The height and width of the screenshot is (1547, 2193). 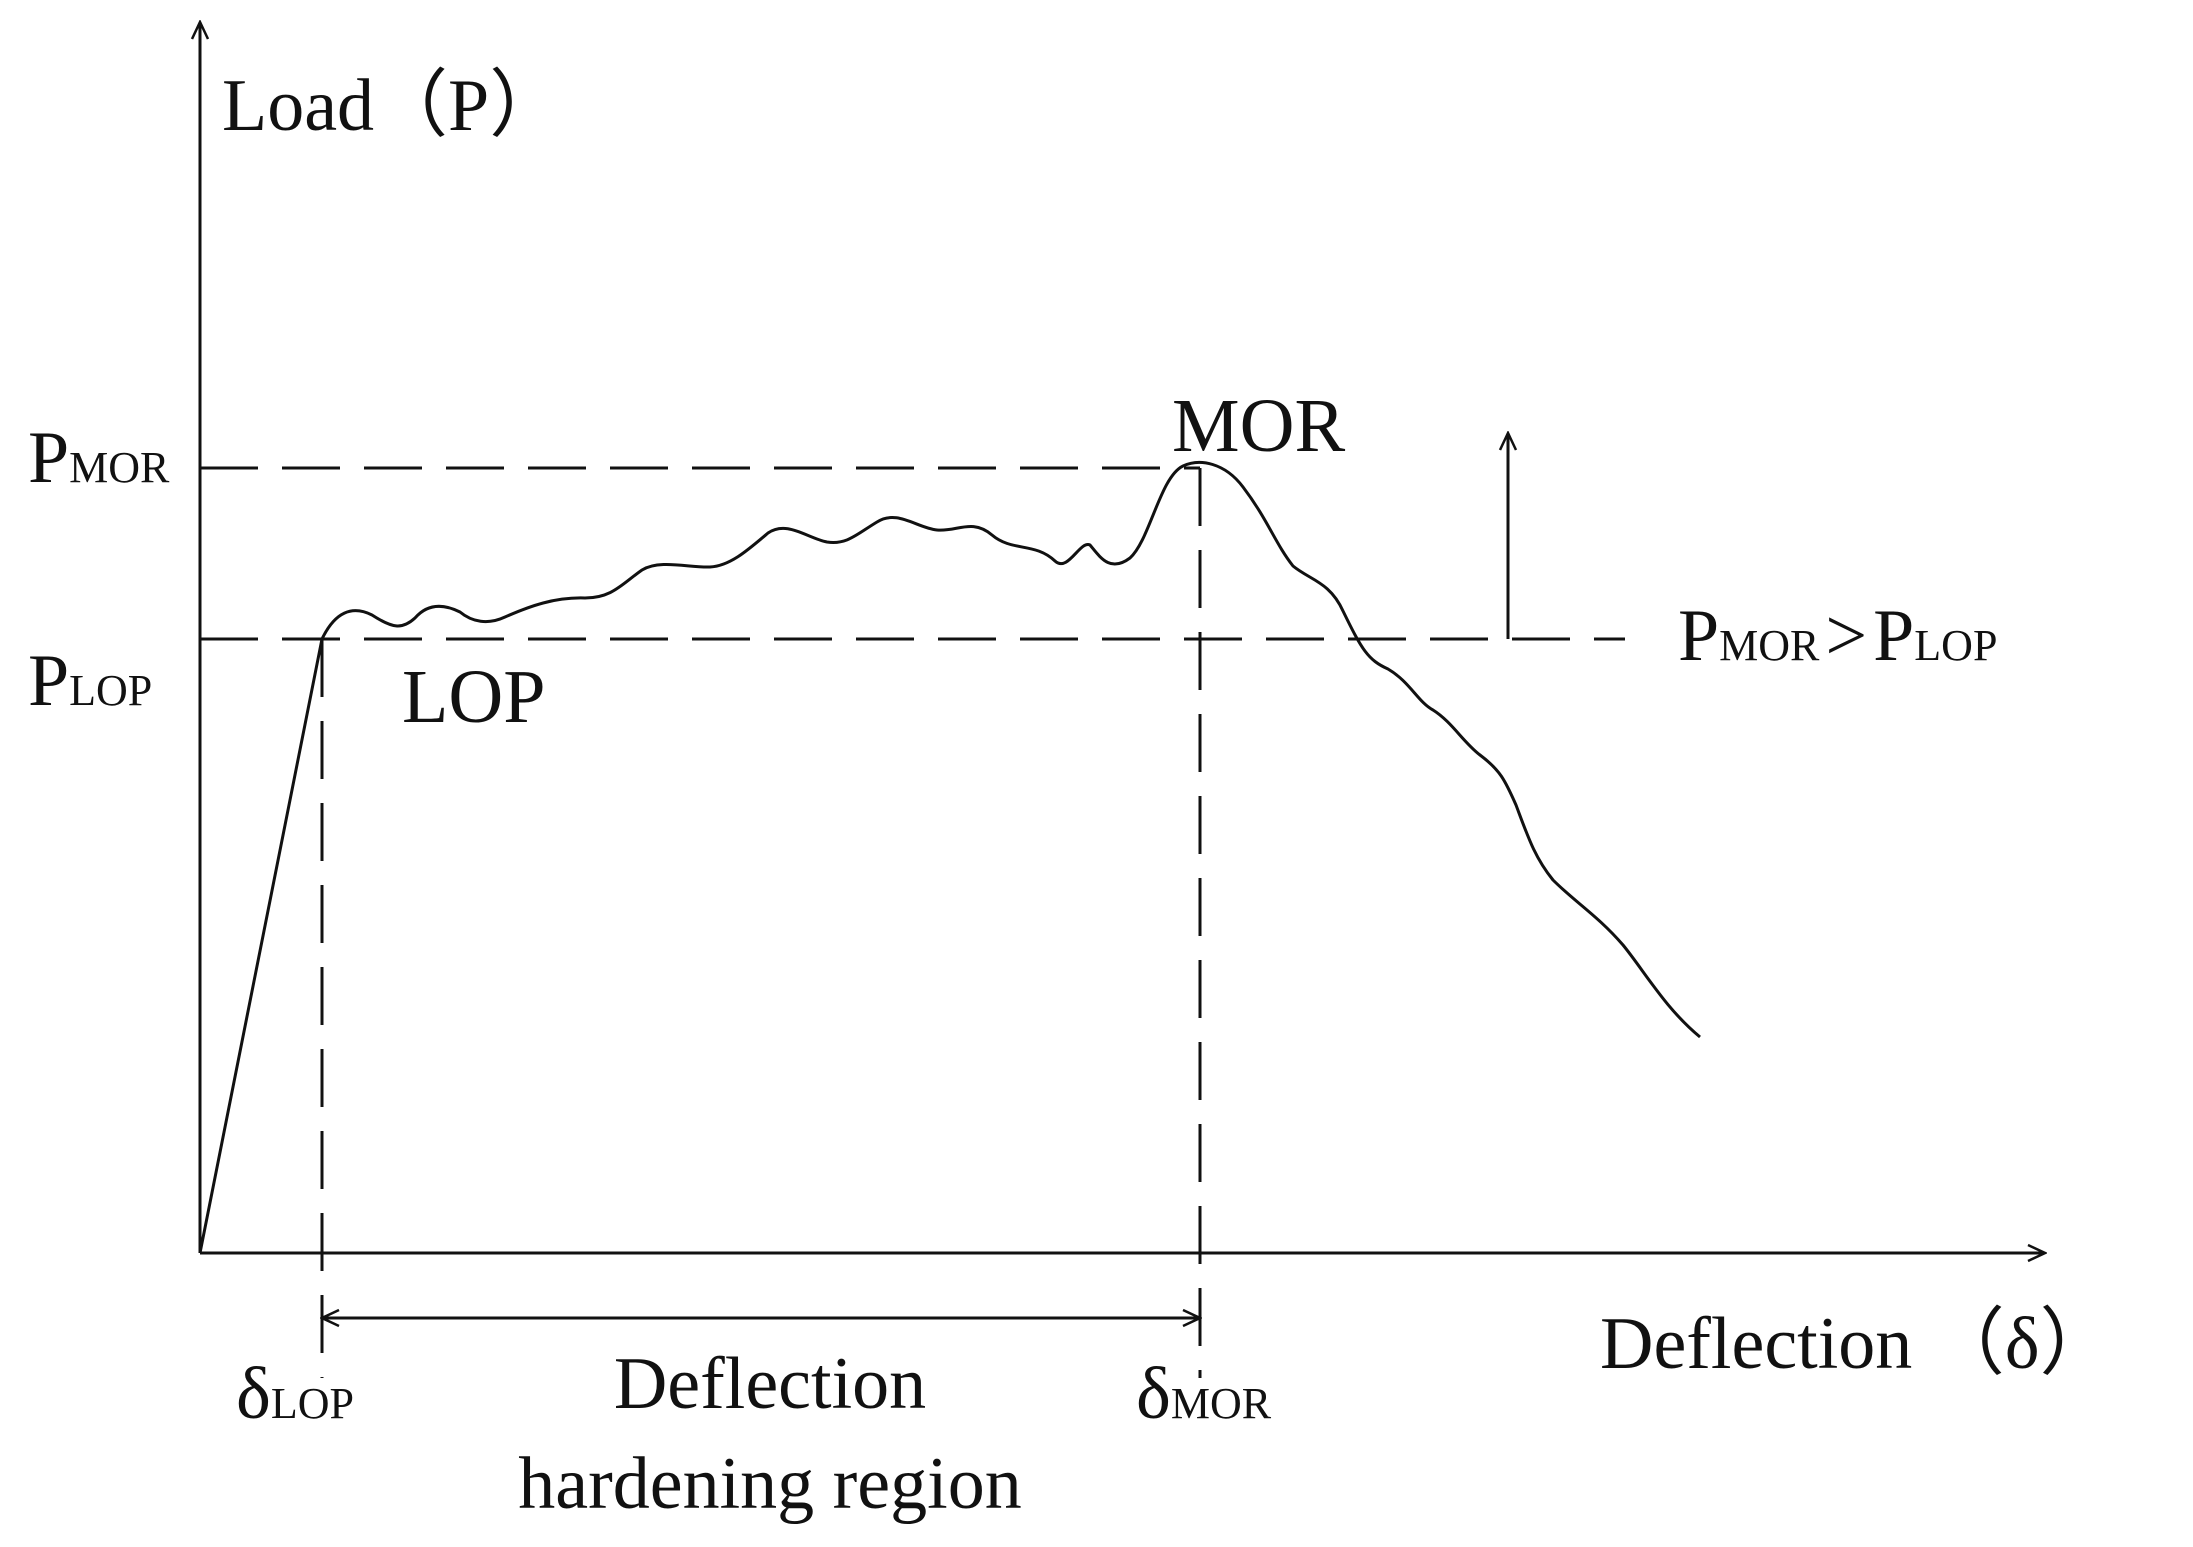 I want to click on delta-mor-tick-label: δMOR, so click(x=1204, y=1394).